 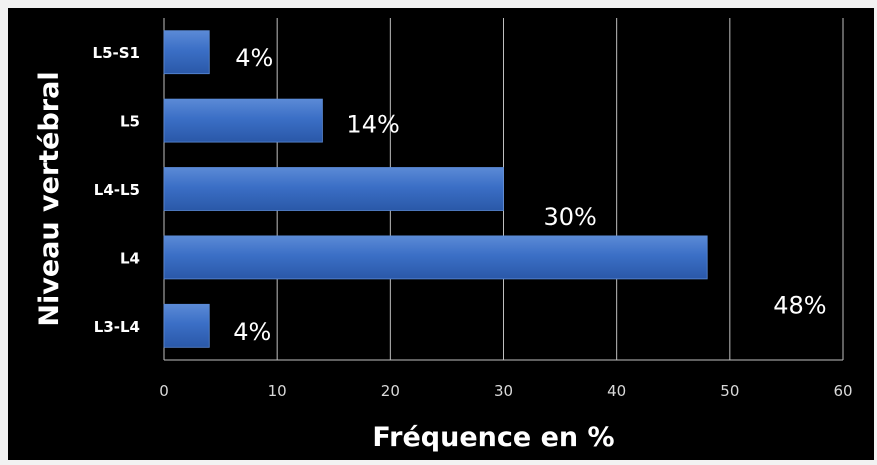 I want to click on x-tick-label: 20, so click(x=390, y=391).